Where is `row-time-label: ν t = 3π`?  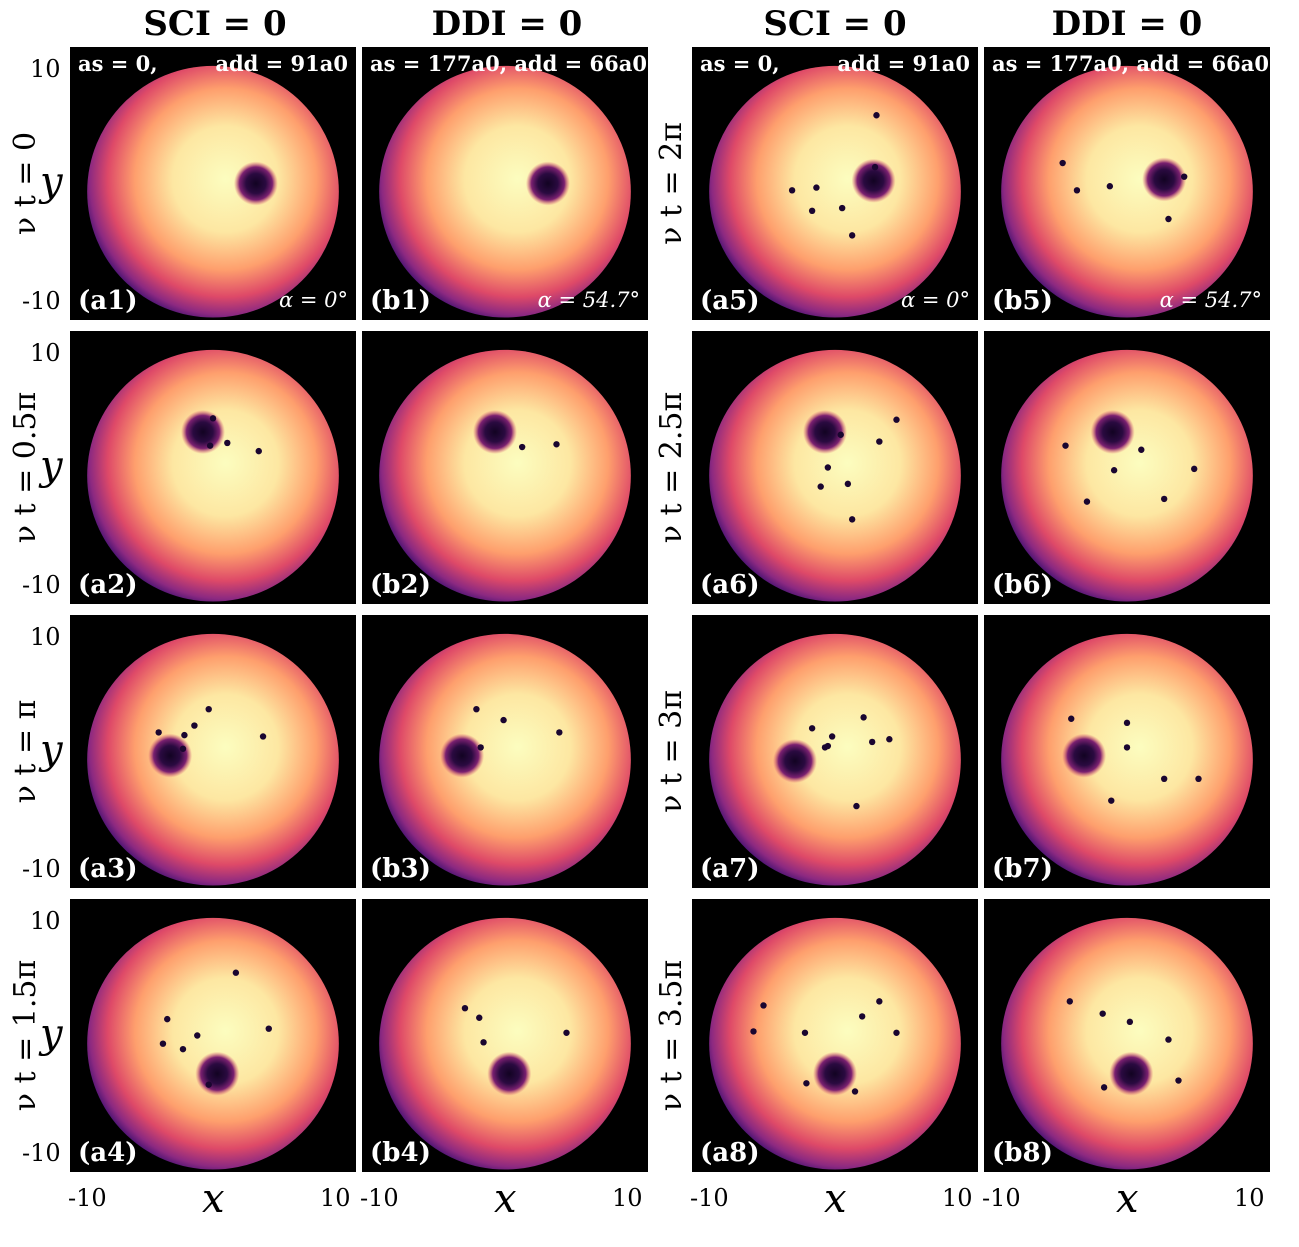 row-time-label: ν t = 3π is located at coordinates (671, 751).